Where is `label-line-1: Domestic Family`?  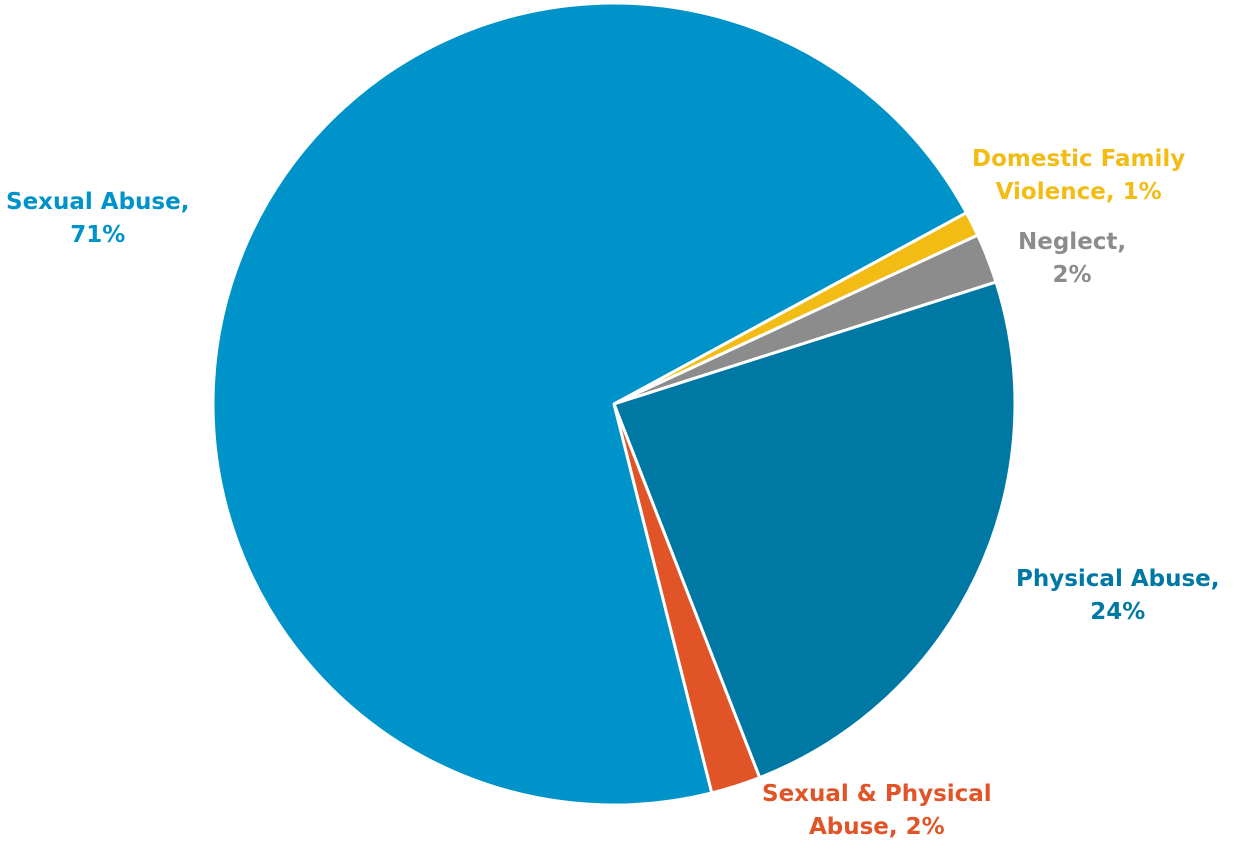
label-line-1: Domestic Family is located at coordinates (1079, 159).